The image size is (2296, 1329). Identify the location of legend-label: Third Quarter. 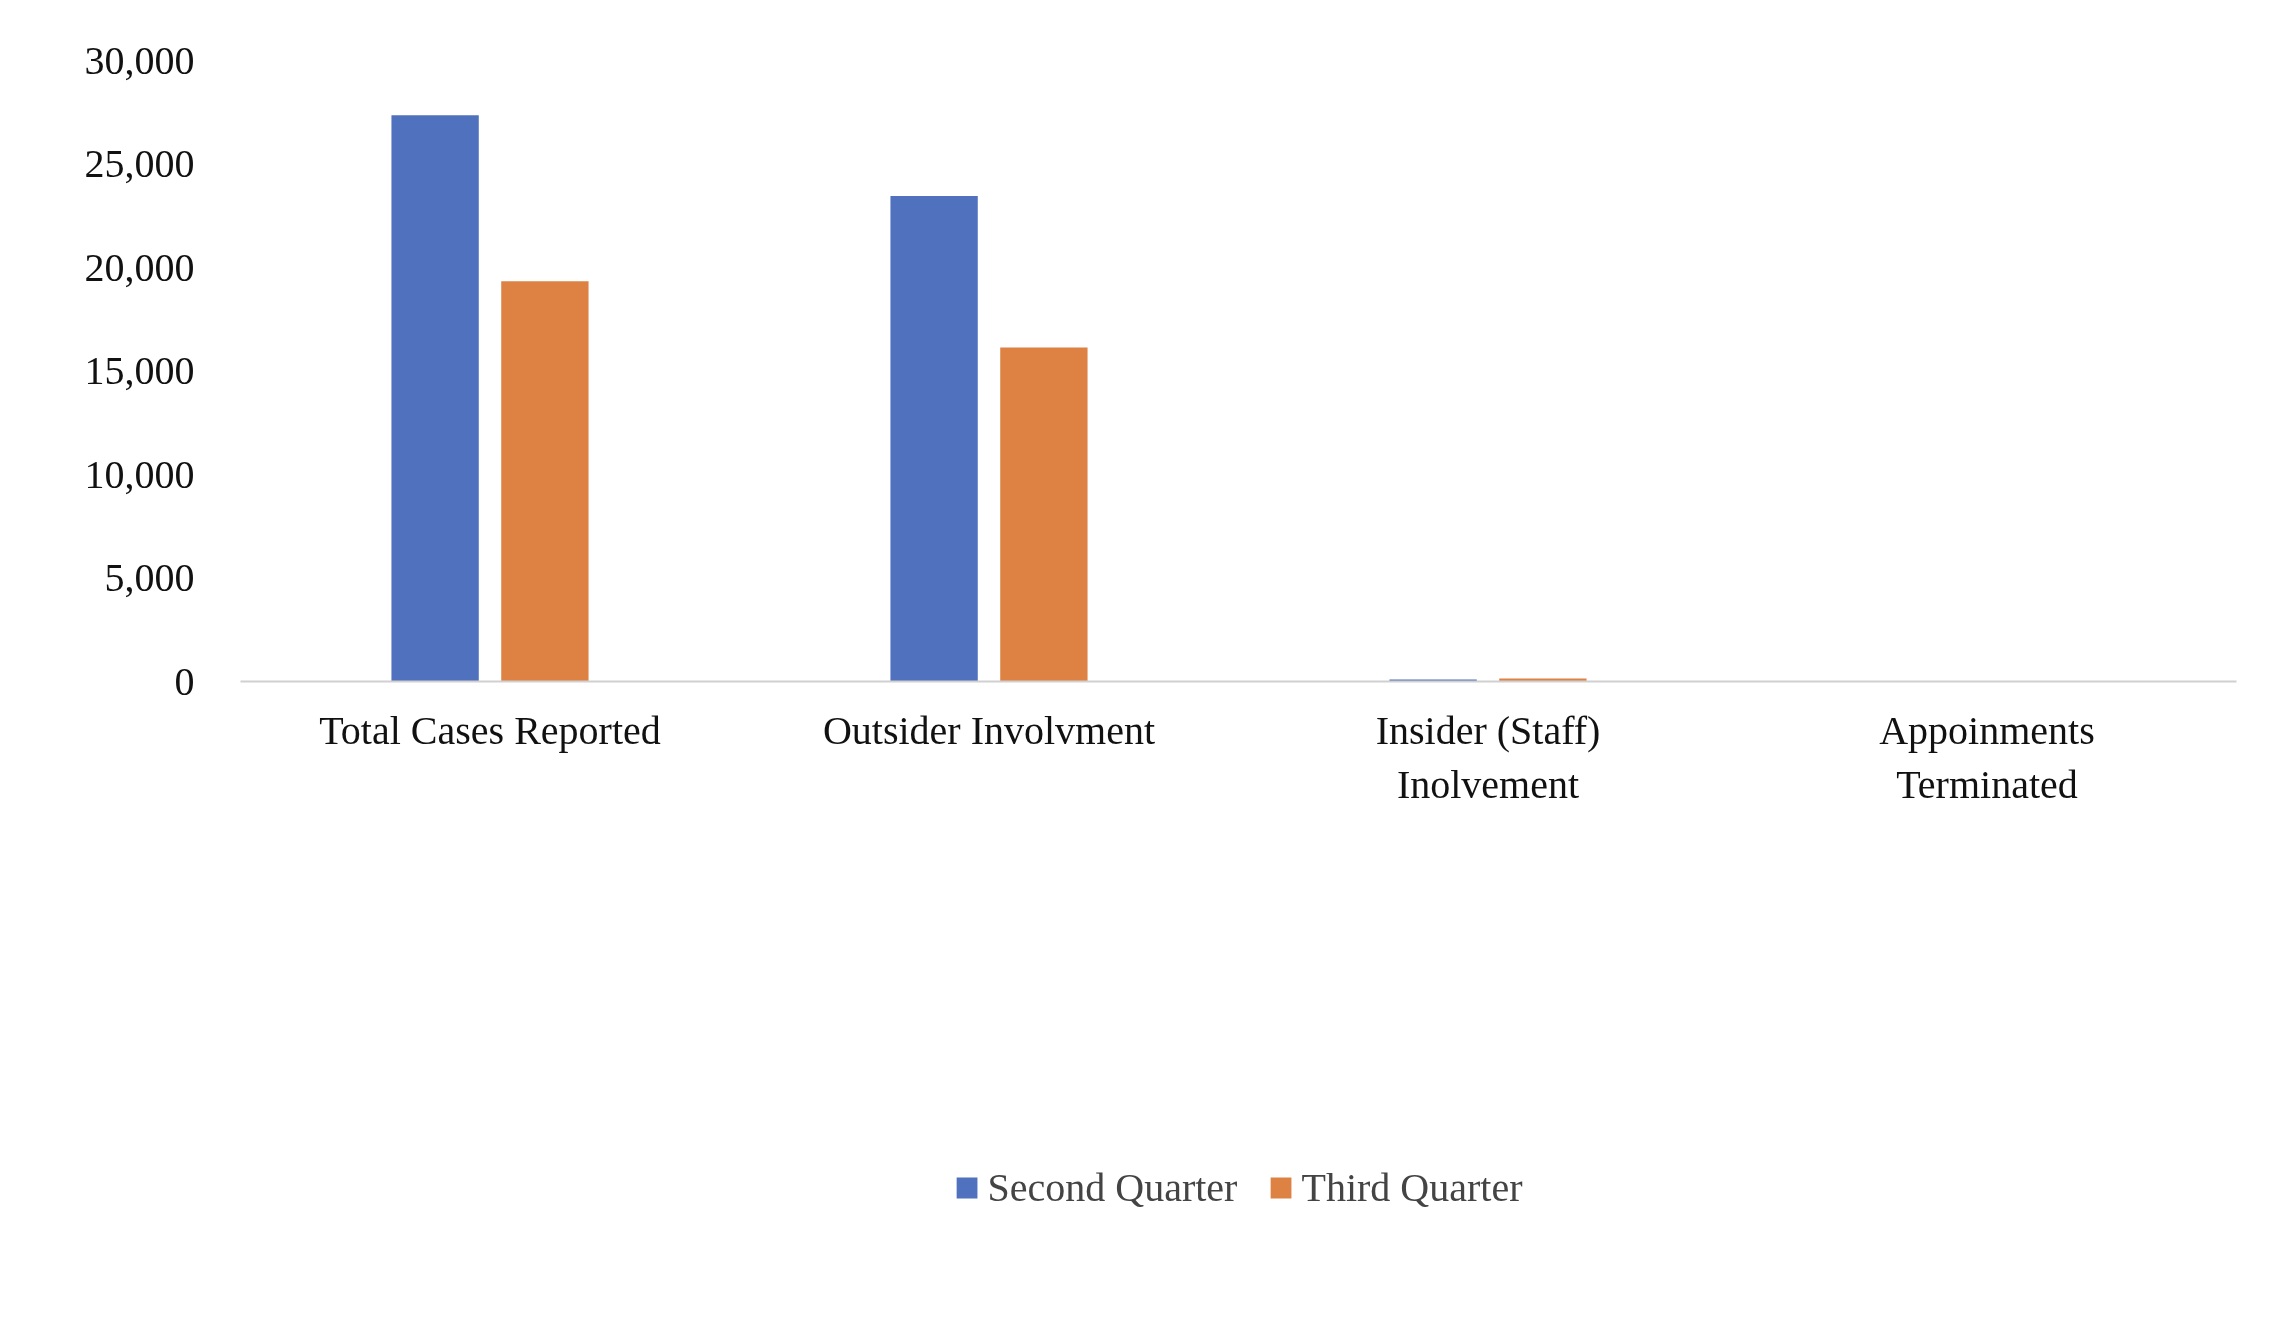
(1412, 1187).